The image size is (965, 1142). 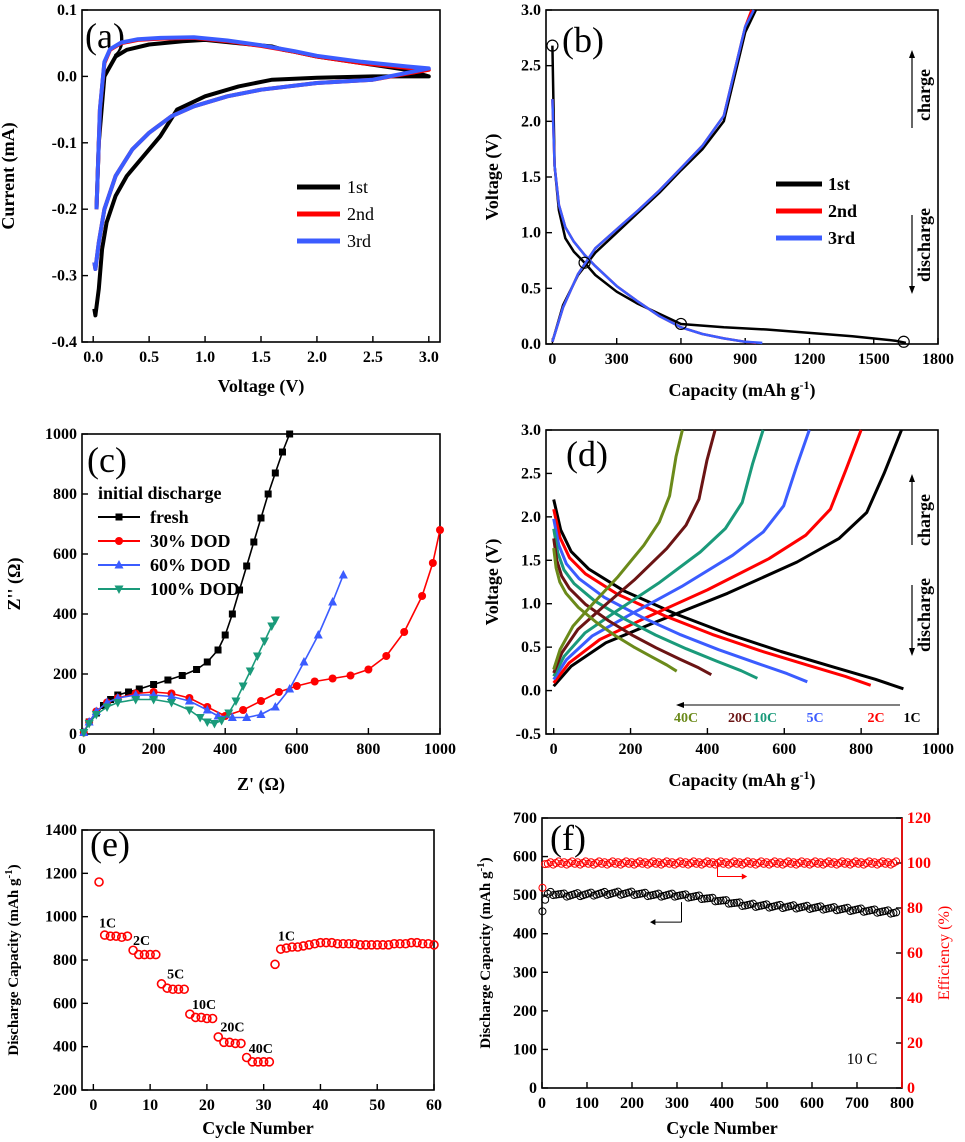 What do you see at coordinates (373, 357) in the screenshot?
I see `x-tick-label: 2.5` at bounding box center [373, 357].